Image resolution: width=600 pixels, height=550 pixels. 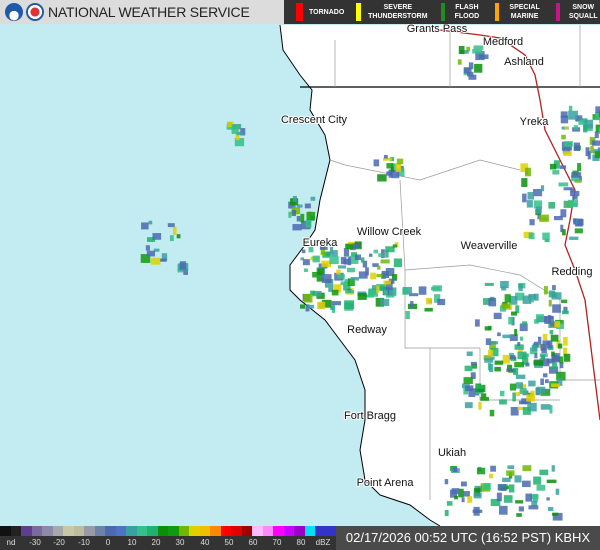 What do you see at coordinates (149, 12) in the screenshot?
I see `header-title: NATIONAL WEATHER SERVICE` at bounding box center [149, 12].